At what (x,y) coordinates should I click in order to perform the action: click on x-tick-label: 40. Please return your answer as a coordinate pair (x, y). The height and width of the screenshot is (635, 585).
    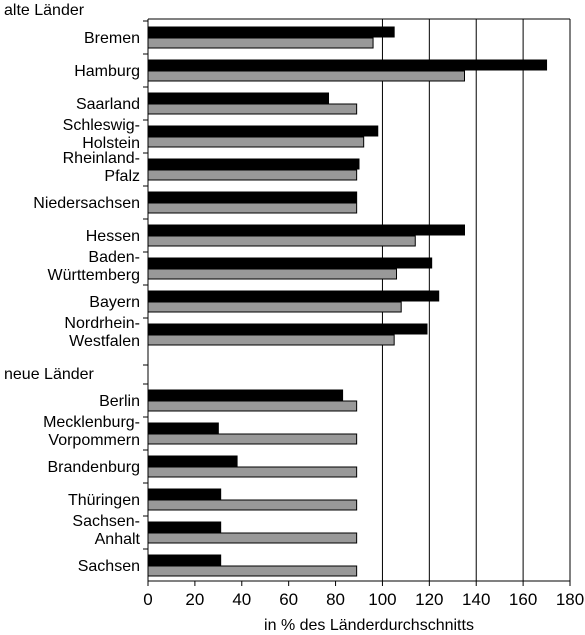
    Looking at the image, I should click on (241, 599).